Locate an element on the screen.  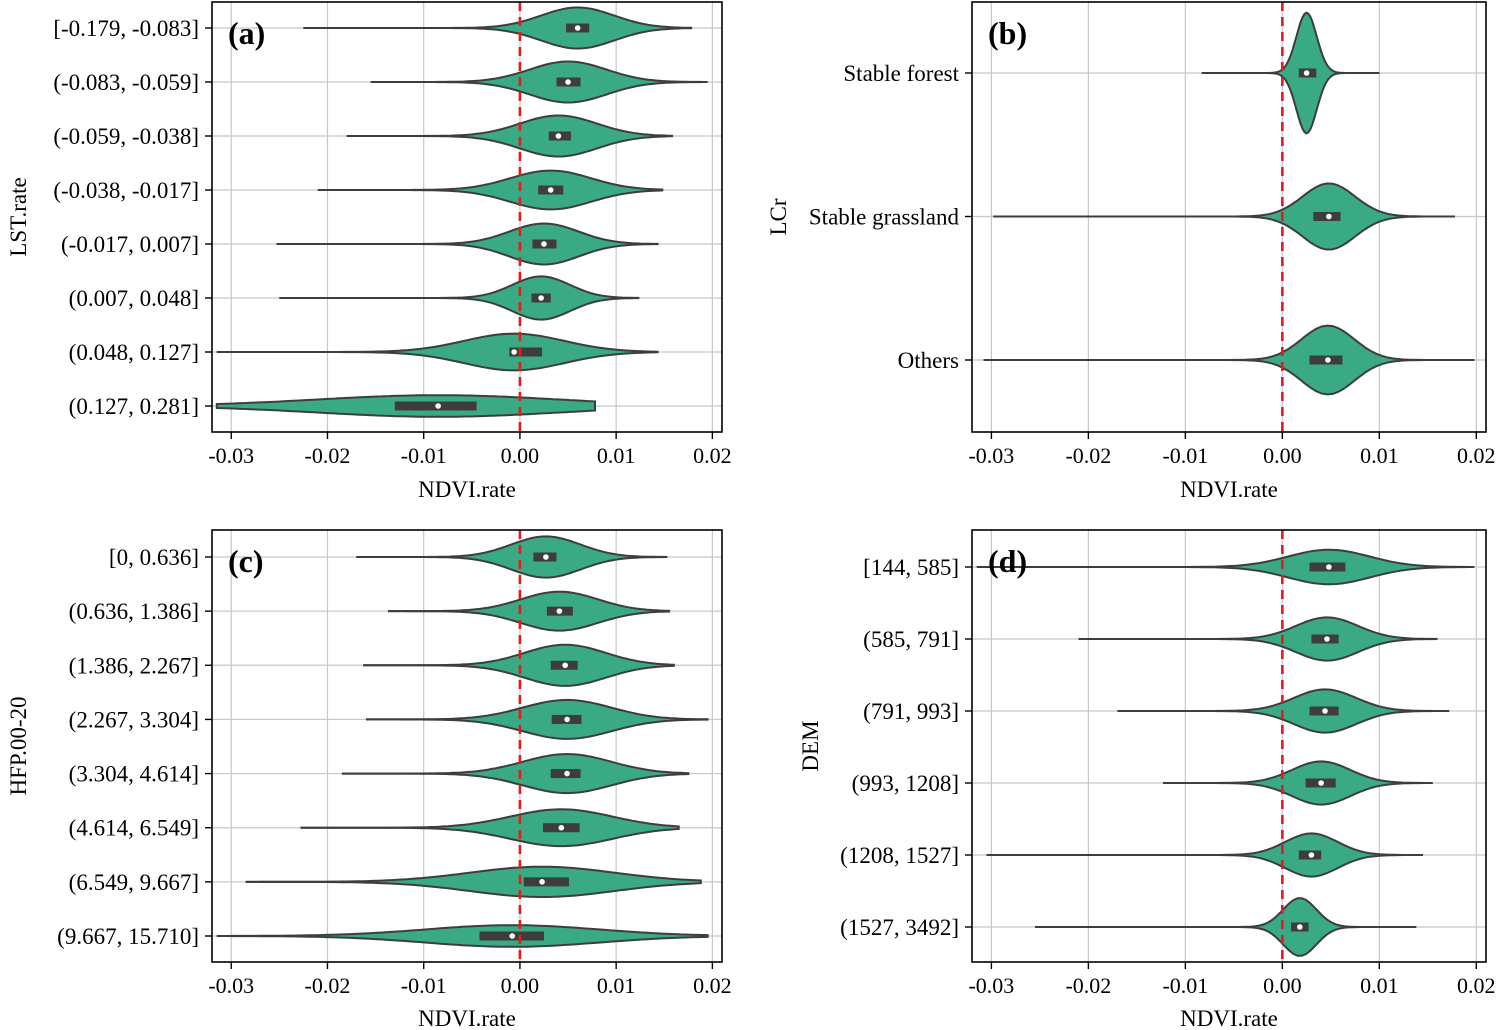
y-tick-label: (-0.038, -0.017] is located at coordinates (126, 190).